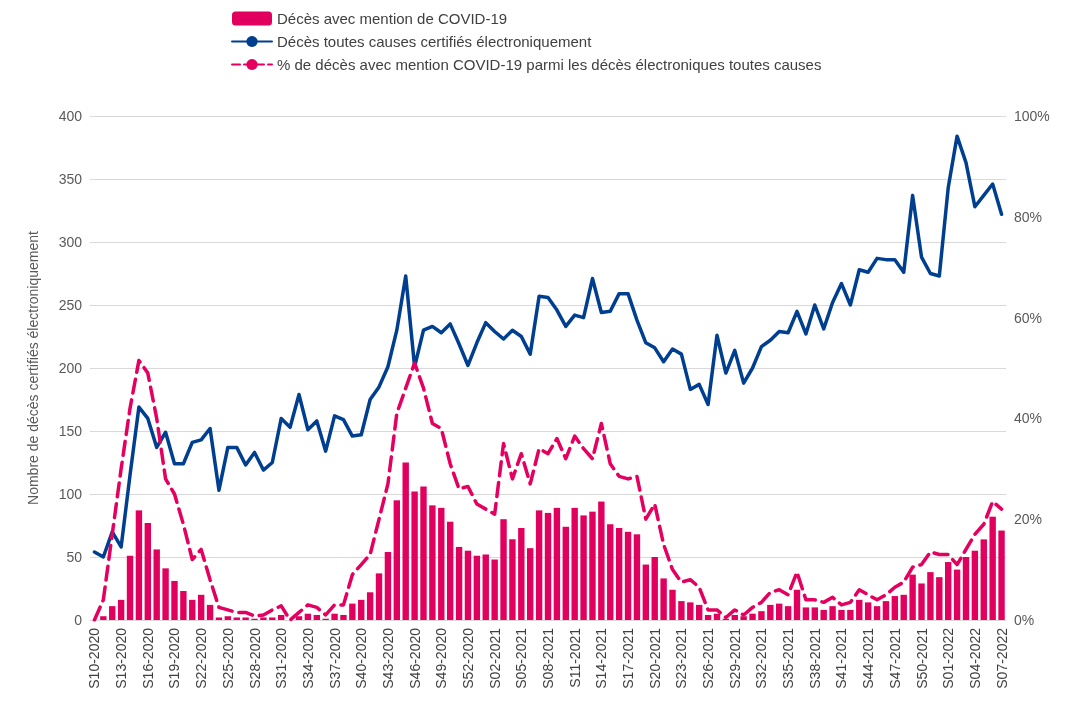 Image resolution: width=1068 pixels, height=708 pixels. Describe the element at coordinates (1028, 216) in the screenshot. I see `y2-tick-label: 80%` at that location.